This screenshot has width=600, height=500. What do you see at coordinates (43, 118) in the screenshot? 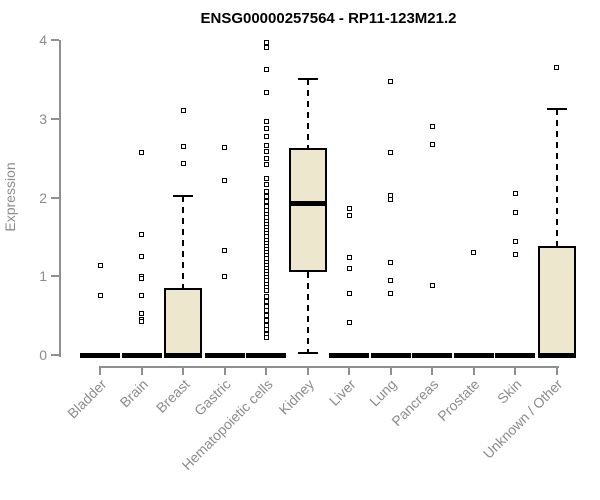
I see `y-tick-label: 3` at bounding box center [43, 118].